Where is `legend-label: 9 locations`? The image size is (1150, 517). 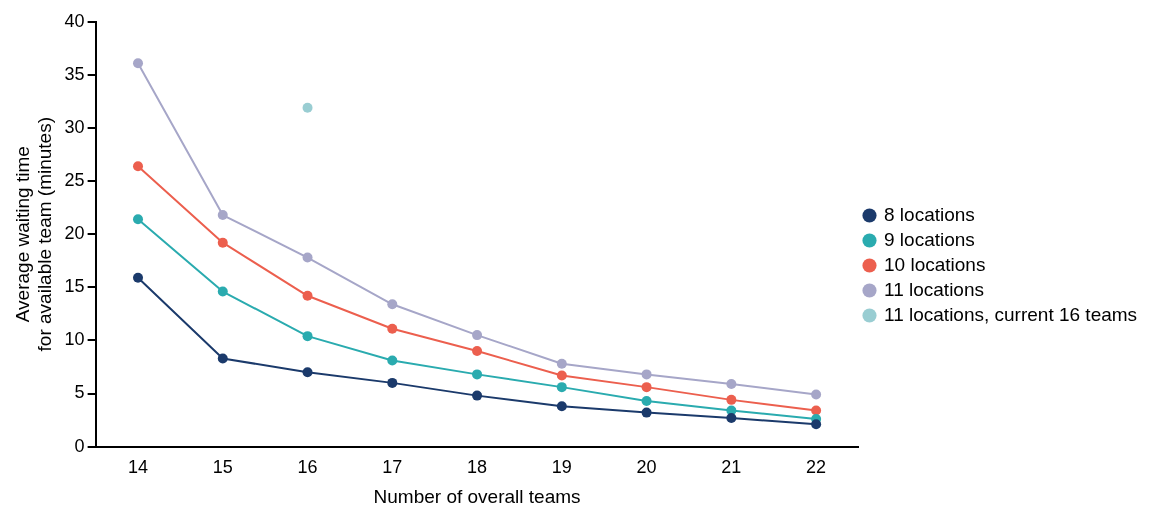 legend-label: 9 locations is located at coordinates (929, 239).